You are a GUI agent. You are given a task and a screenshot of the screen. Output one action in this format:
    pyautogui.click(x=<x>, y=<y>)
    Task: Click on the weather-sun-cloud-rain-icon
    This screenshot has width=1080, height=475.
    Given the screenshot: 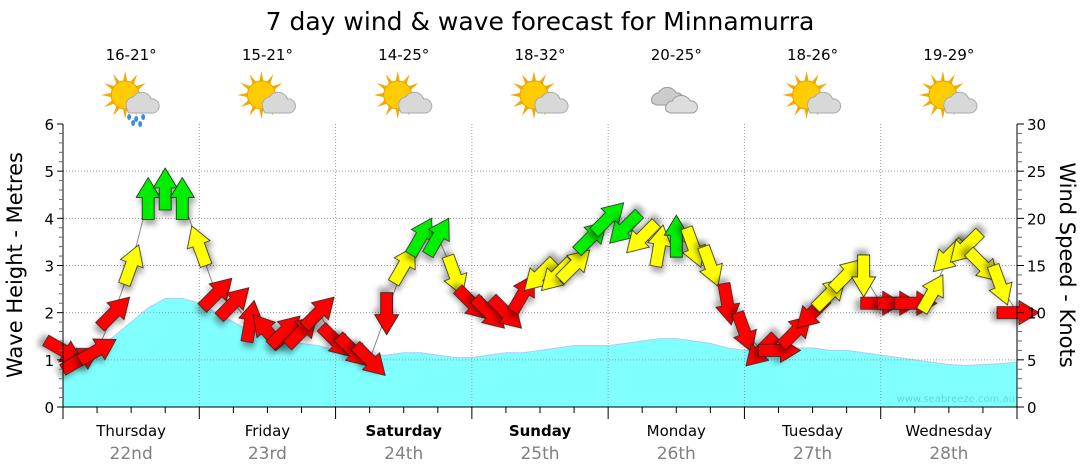 What is the action you would take?
    pyautogui.click(x=130, y=99)
    